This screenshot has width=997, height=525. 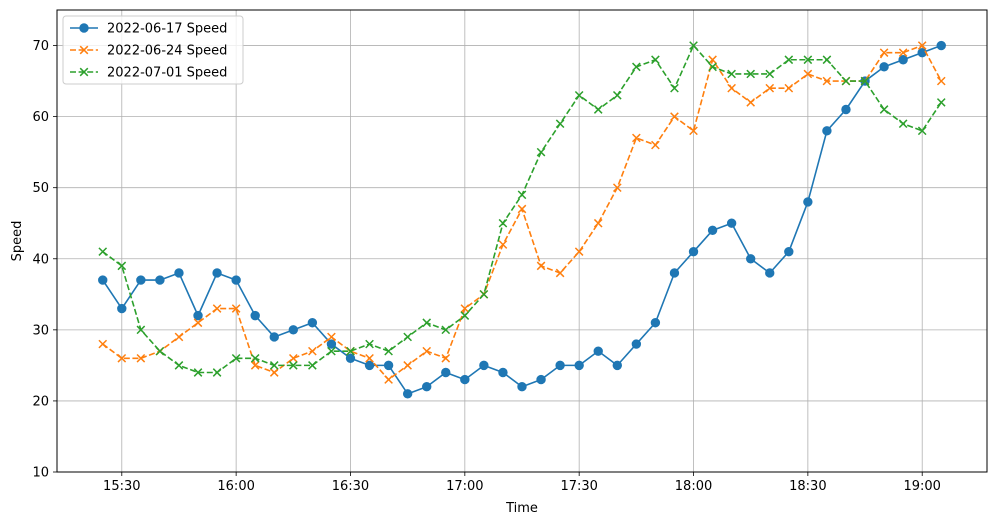 What do you see at coordinates (148, 29) in the screenshot?
I see `legend-item: 2022-06-17 Speed` at bounding box center [148, 29].